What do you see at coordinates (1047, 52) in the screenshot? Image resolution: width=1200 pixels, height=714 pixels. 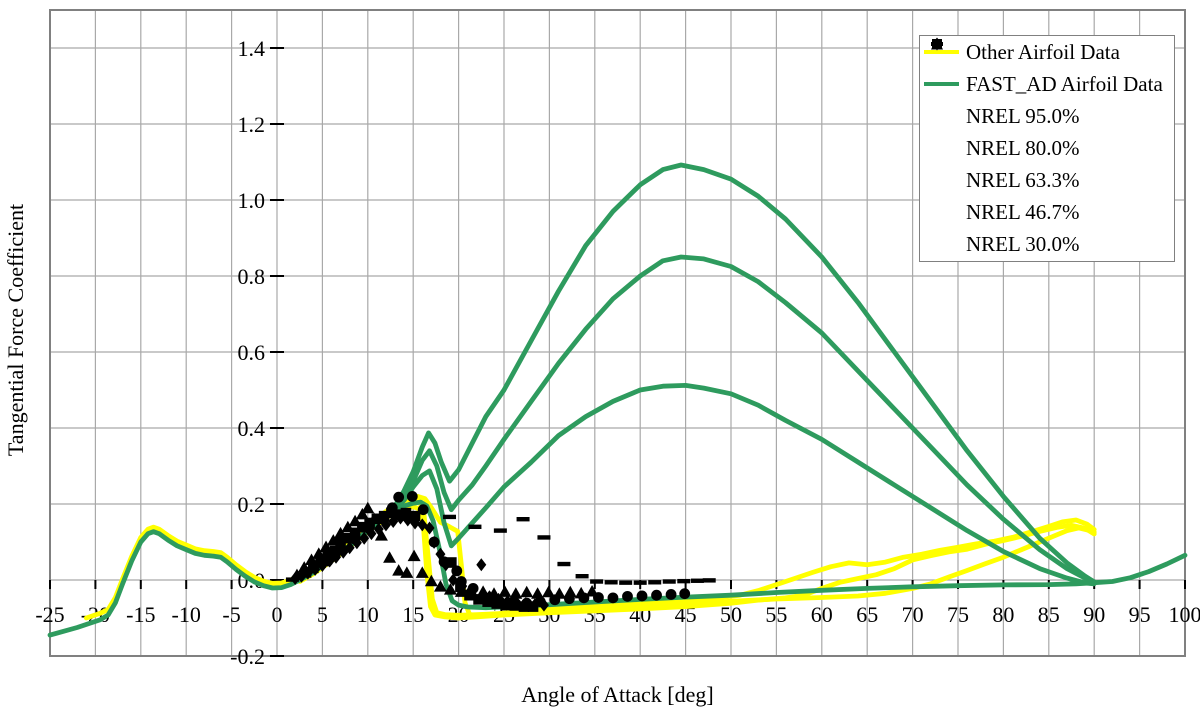 I see `legend-item: Other Airfoil Data` at bounding box center [1047, 52].